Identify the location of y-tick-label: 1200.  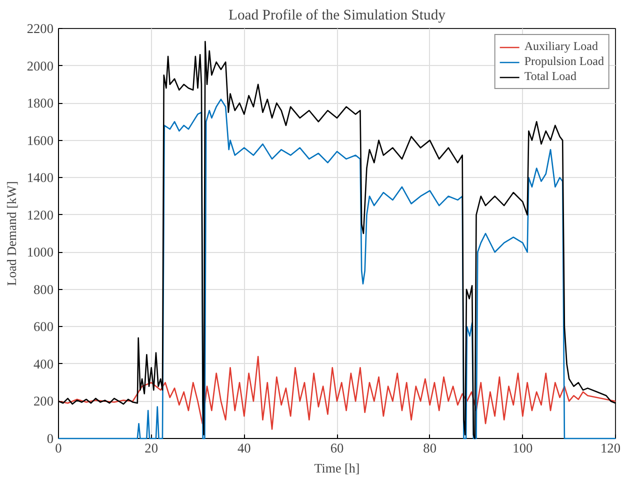
(40, 214).